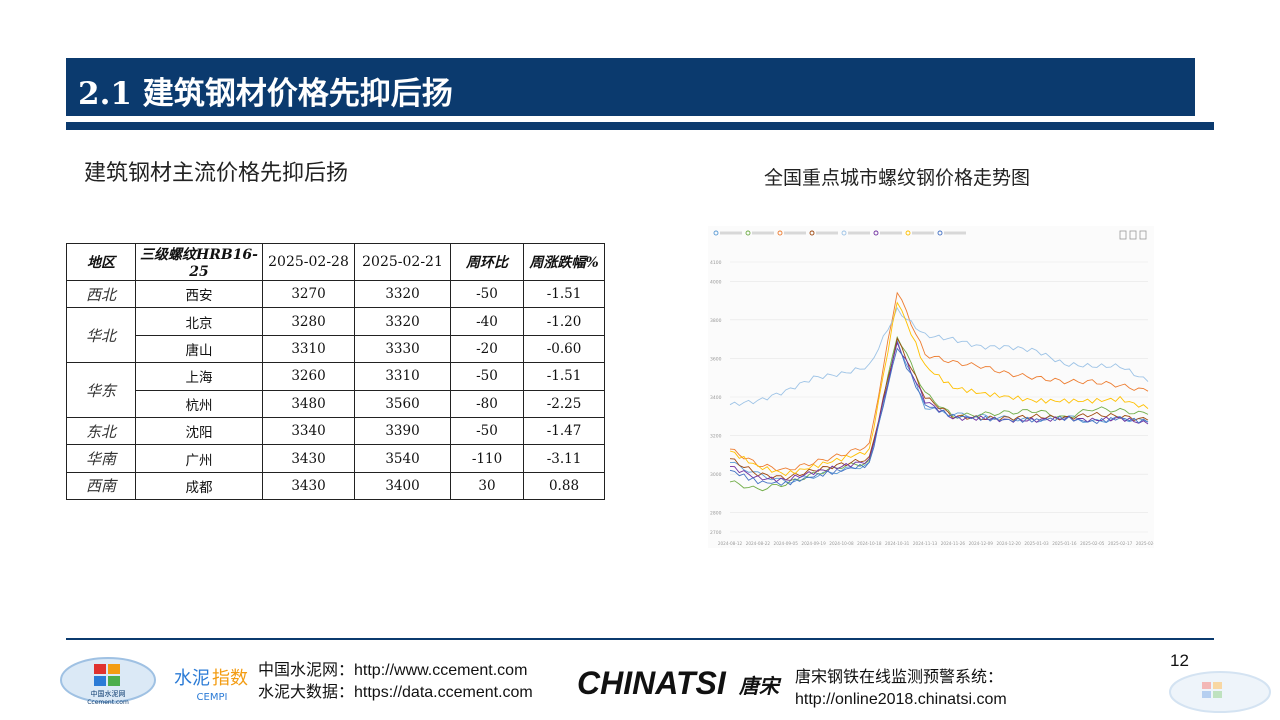 This screenshot has width=1280, height=720. I want to click on chinatsi-url: http://online2018.chinatsi.com, so click(901, 699).